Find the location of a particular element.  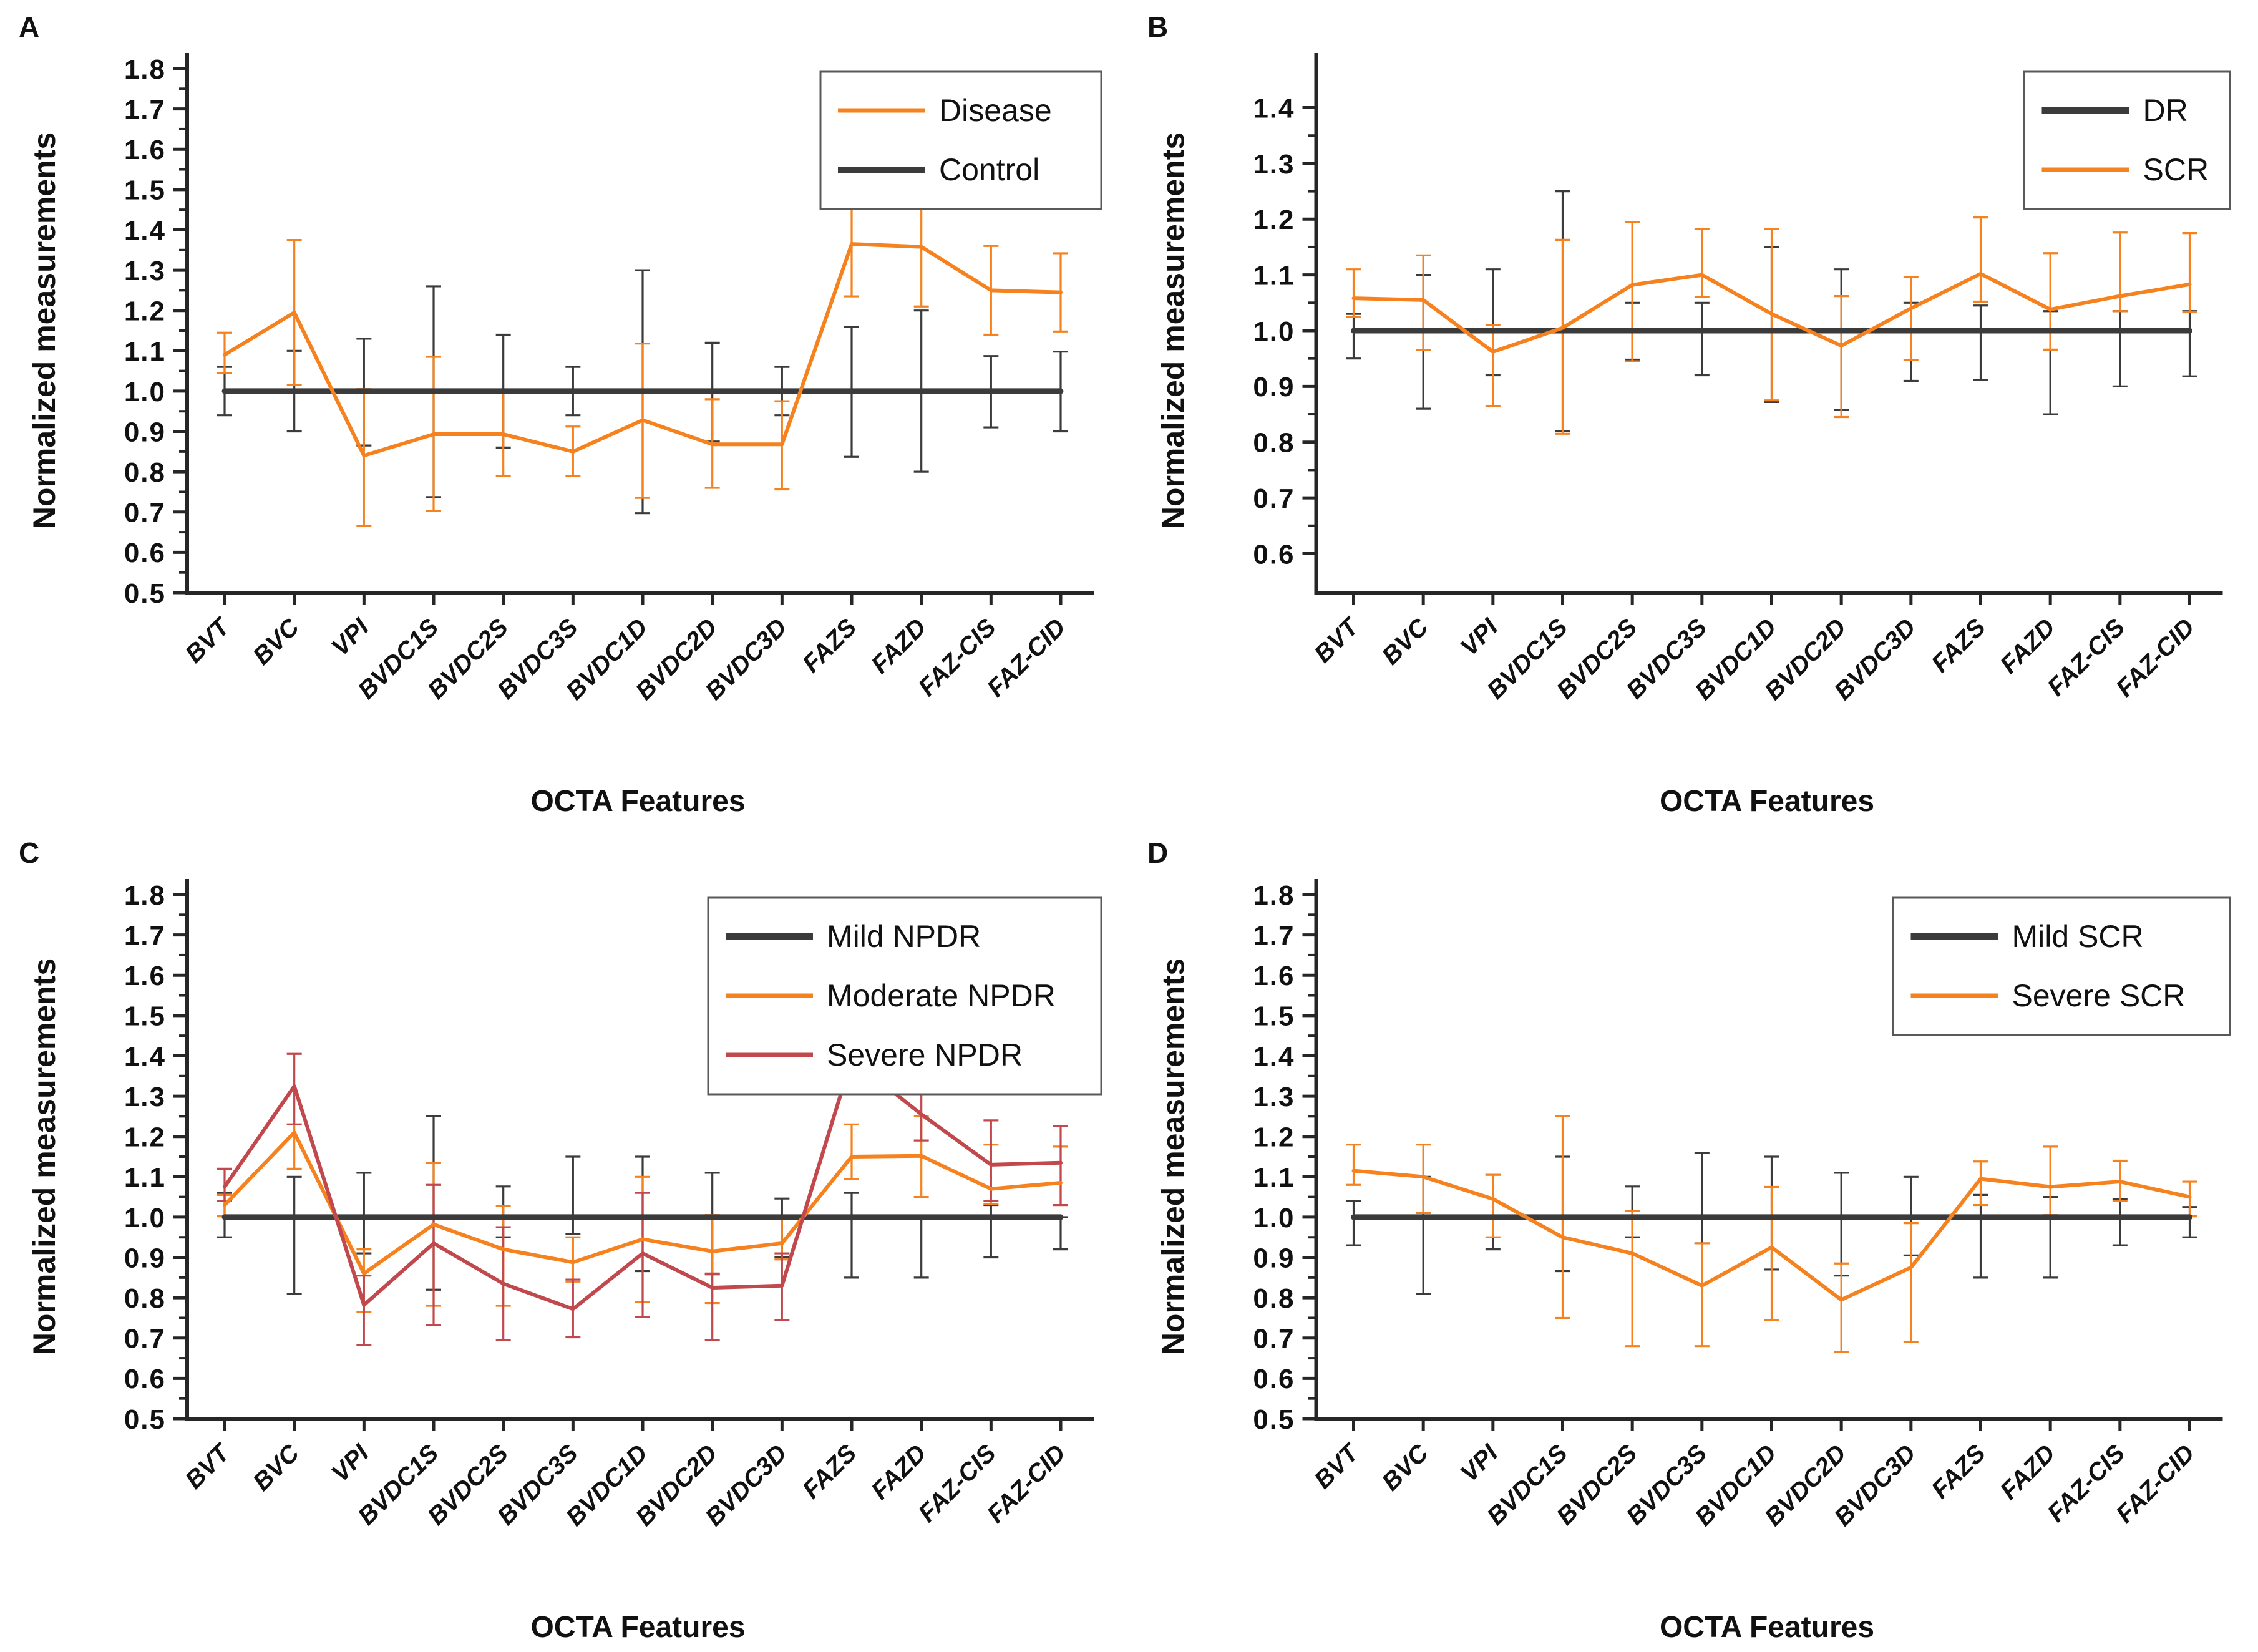

svg-text: Moderate NPDR is located at coordinates (941, 995).